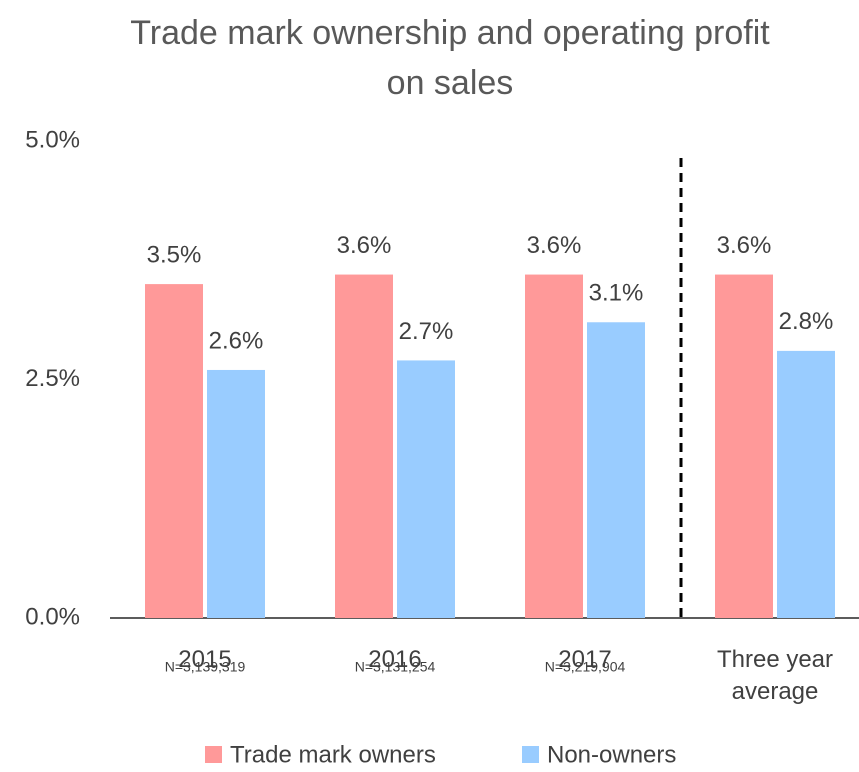 This screenshot has height=772, width=859. Describe the element at coordinates (174, 254) in the screenshot. I see `value-label: 3.5%` at that location.